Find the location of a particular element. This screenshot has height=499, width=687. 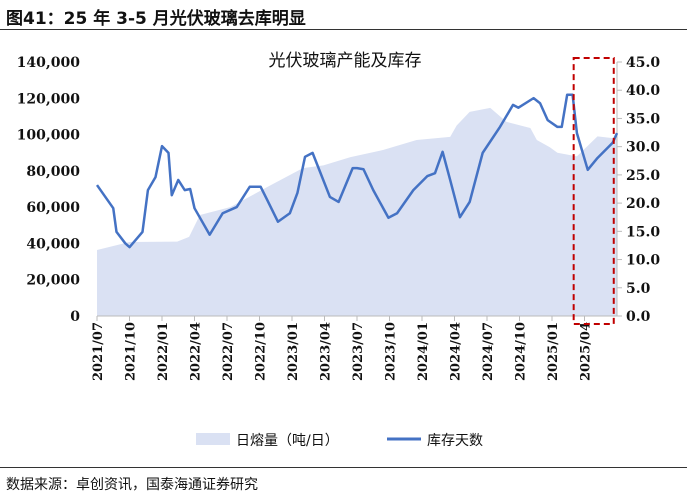

x-tick-label: 2025/01 is located at coordinates (553, 351).